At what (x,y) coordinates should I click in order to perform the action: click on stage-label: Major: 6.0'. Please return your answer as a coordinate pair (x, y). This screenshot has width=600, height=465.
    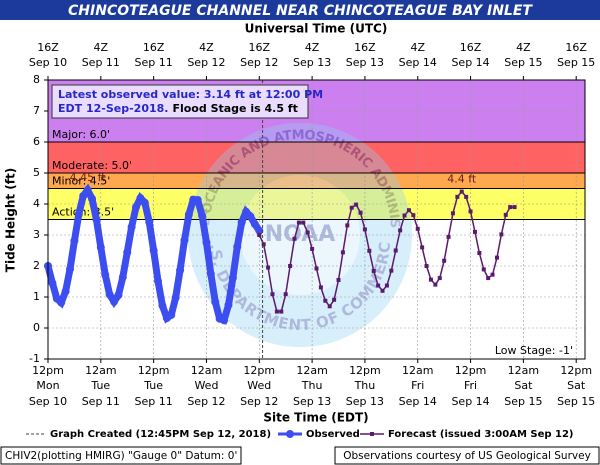
    Looking at the image, I should click on (81, 134).